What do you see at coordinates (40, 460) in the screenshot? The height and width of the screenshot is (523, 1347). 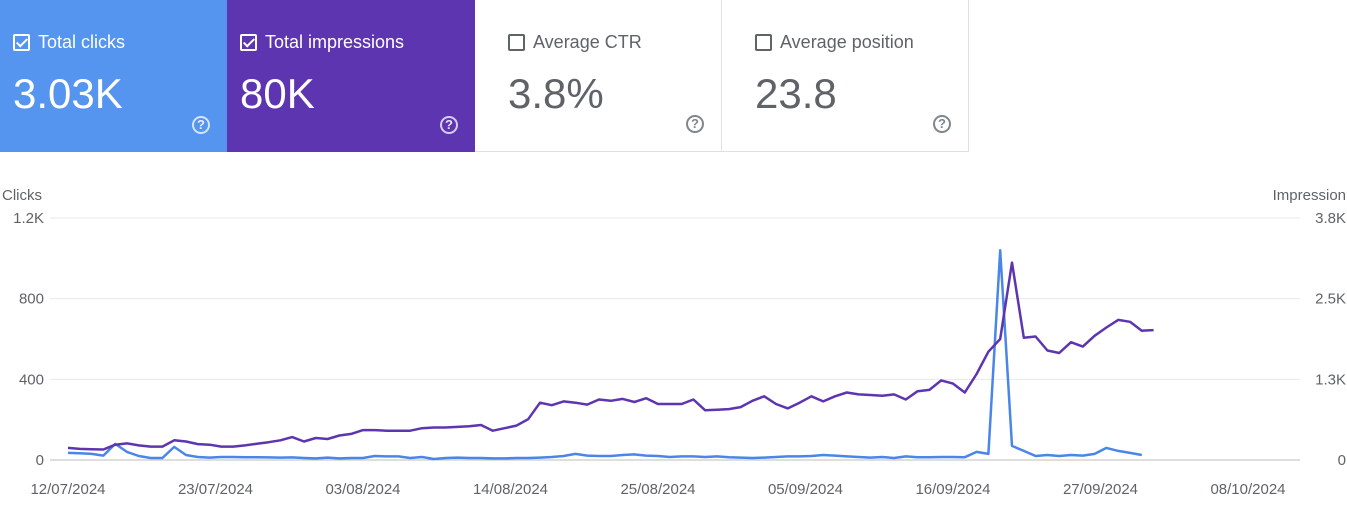 I see `y-left-tick-label: 0` at bounding box center [40, 460].